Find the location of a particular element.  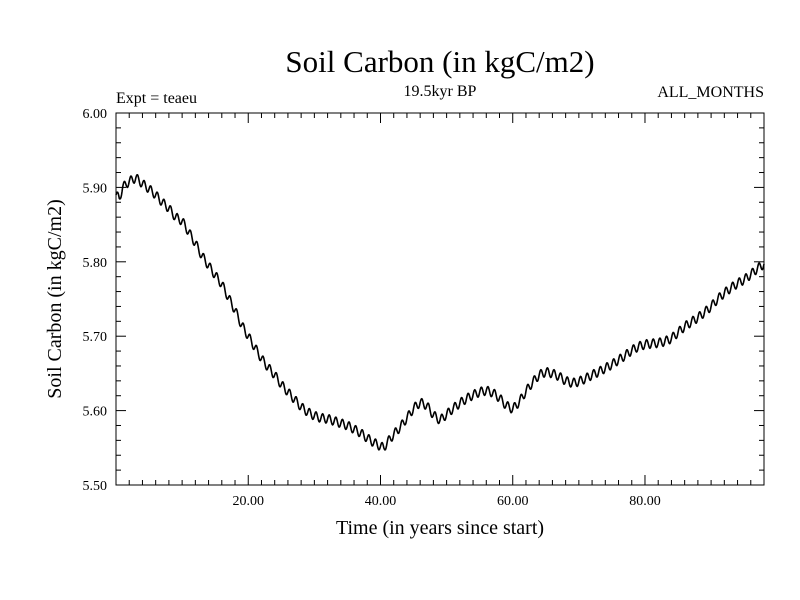

x-tick-label: 60.00 is located at coordinates (513, 501).